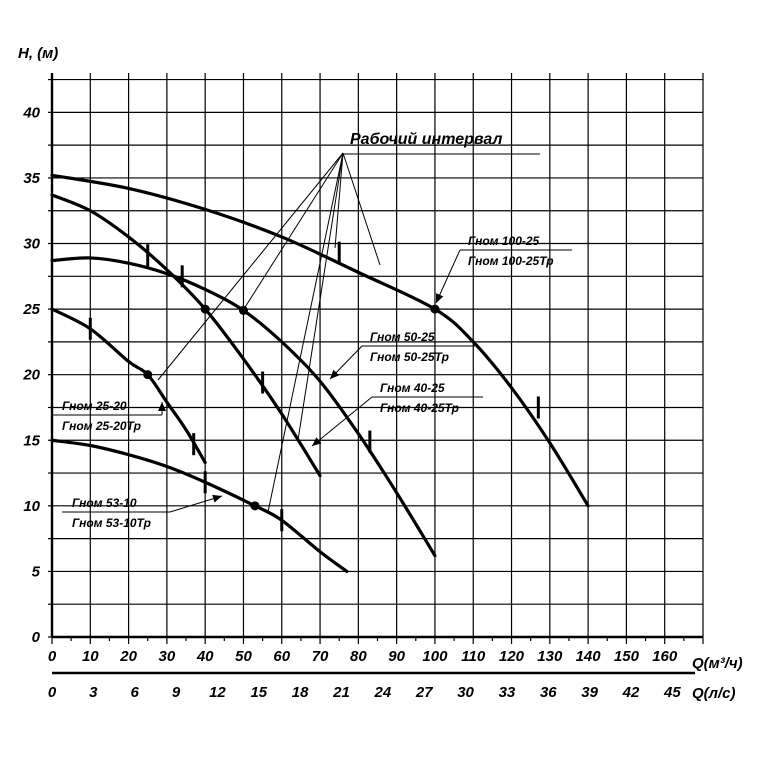 The width and height of the screenshot is (770, 770). What do you see at coordinates (665, 656) in the screenshot?
I see `x-tick-label: 160` at bounding box center [665, 656].